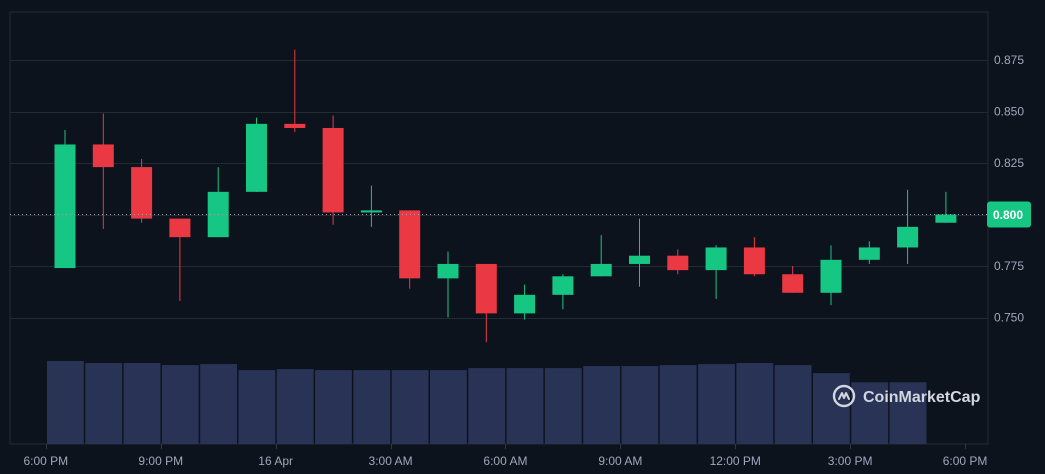 This screenshot has width=1045, height=474. Describe the element at coordinates (275, 461) in the screenshot. I see `x-tick-label: 16 Apr` at that location.